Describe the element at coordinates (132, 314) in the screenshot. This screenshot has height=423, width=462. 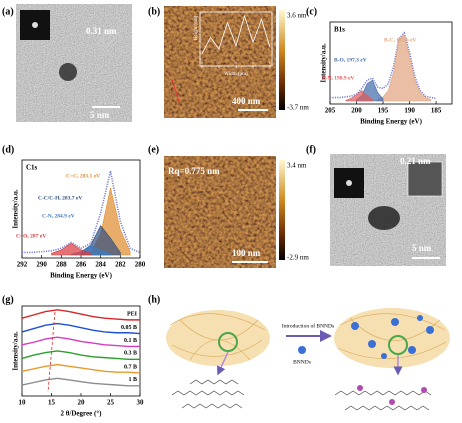
I see `series-label: PEI` at that location.